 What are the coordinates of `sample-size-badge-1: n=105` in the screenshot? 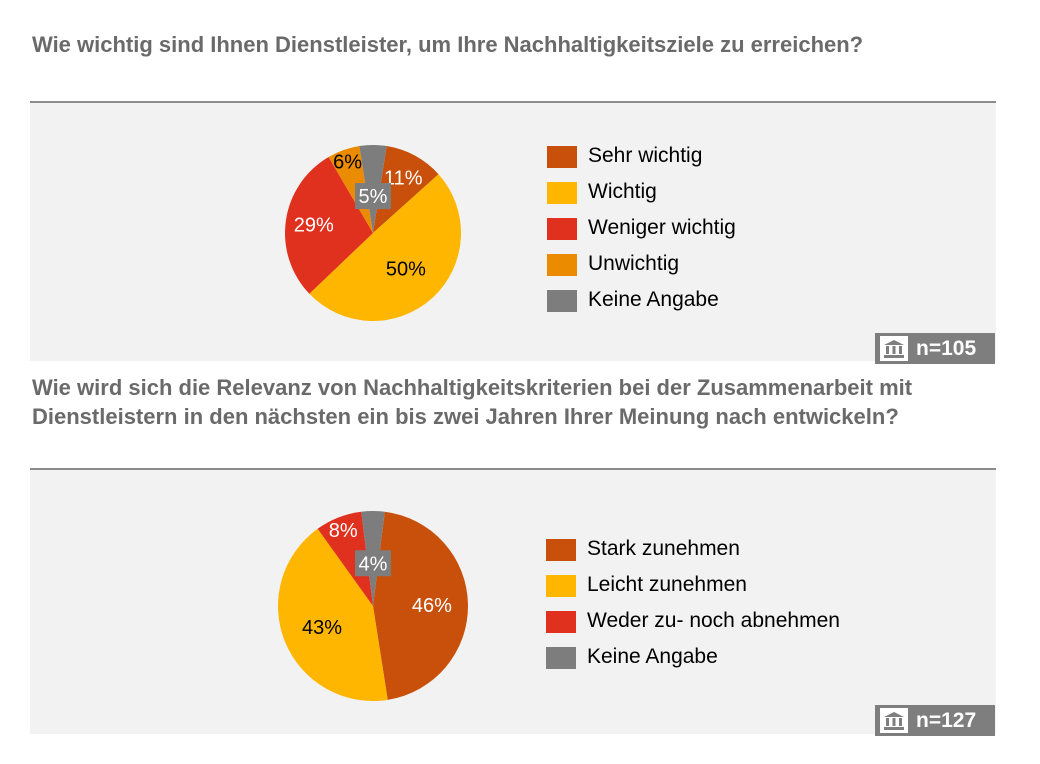 It's located at (935, 348).